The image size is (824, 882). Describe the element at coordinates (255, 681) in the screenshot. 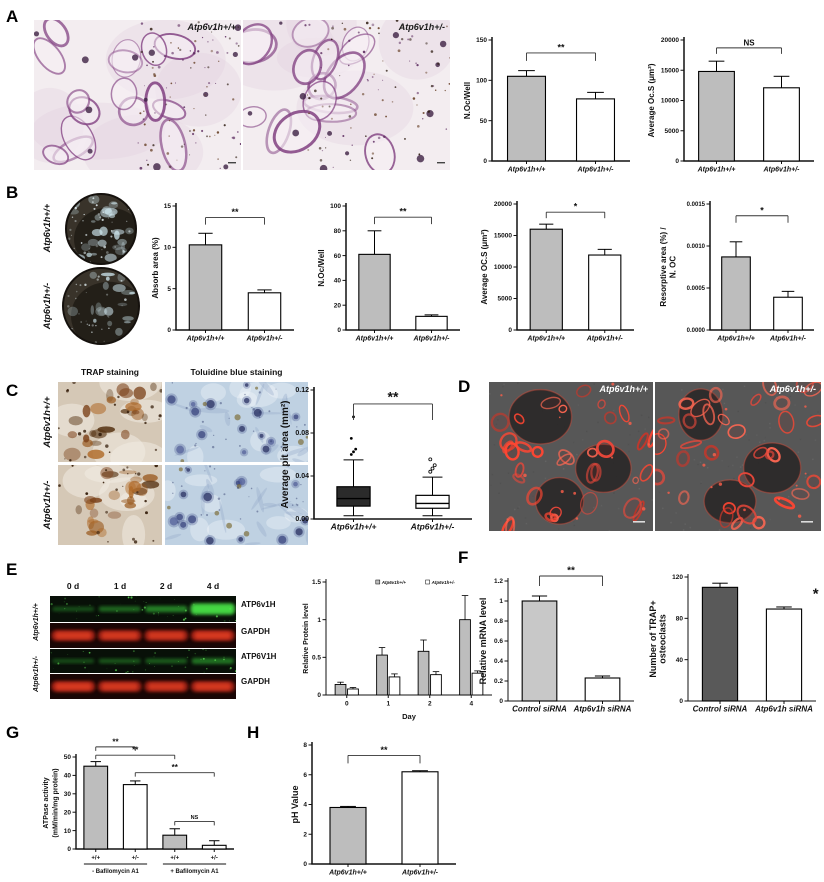

I see `band-label-gapdh-het: GAPDH` at that location.